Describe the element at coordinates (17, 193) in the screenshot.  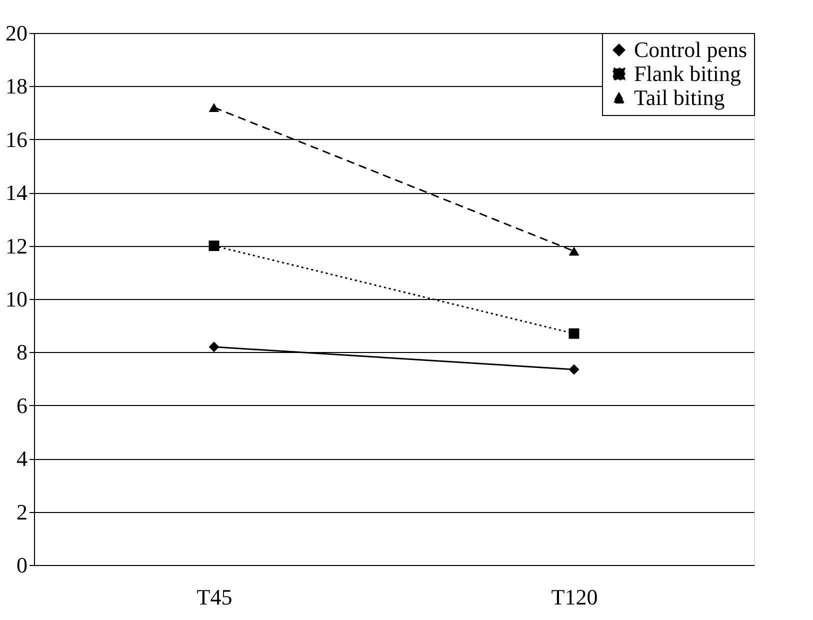
I see `y-tick-label: 14` at that location.